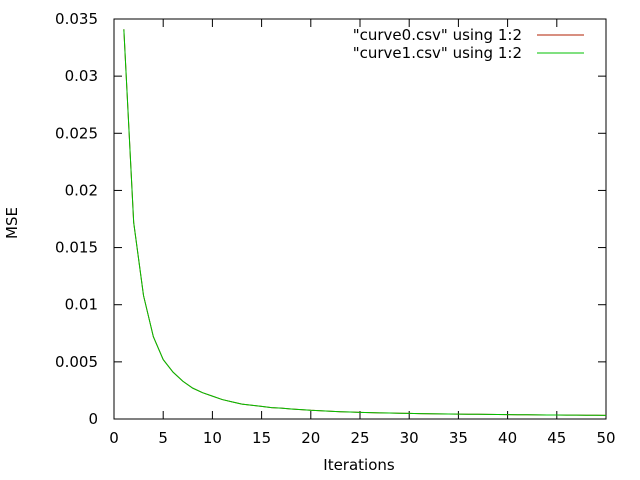  What do you see at coordinates (76, 19) in the screenshot?
I see `y-tick-label: 0.035` at bounding box center [76, 19].